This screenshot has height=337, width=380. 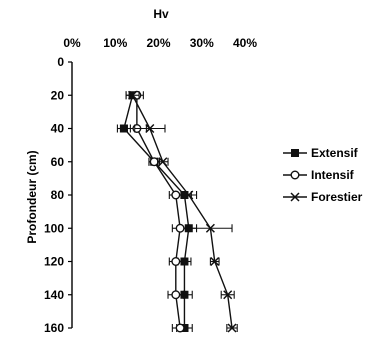 I want to click on legend-item-intensif: Intensif, so click(x=319, y=175).